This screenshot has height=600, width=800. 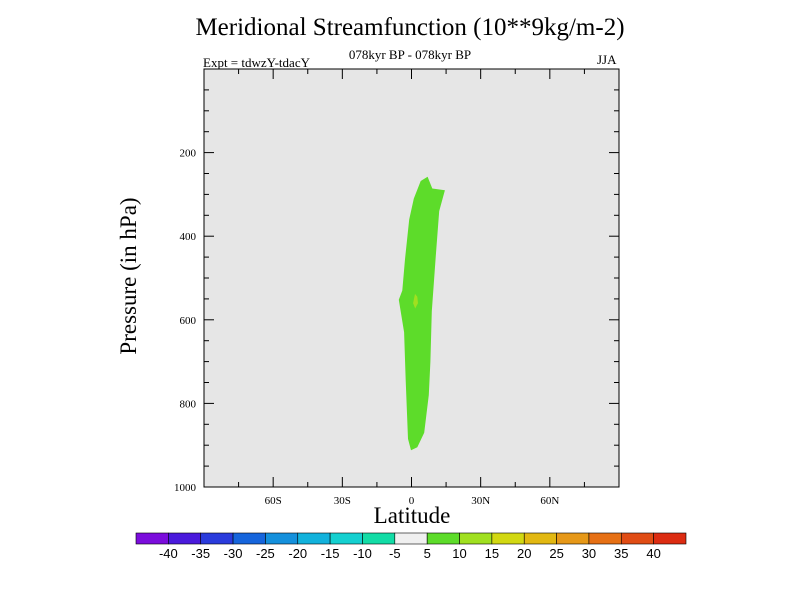 I want to click on x-tick-label-1: 30S, so click(x=342, y=501).